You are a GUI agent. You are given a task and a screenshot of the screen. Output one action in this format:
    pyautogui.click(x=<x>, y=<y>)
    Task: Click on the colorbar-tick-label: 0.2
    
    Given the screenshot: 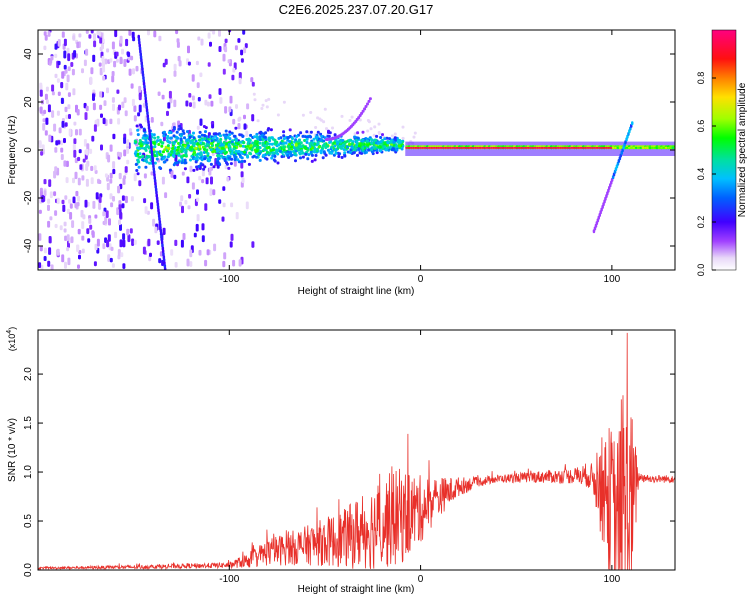 What is the action you would take?
    pyautogui.click(x=701, y=222)
    